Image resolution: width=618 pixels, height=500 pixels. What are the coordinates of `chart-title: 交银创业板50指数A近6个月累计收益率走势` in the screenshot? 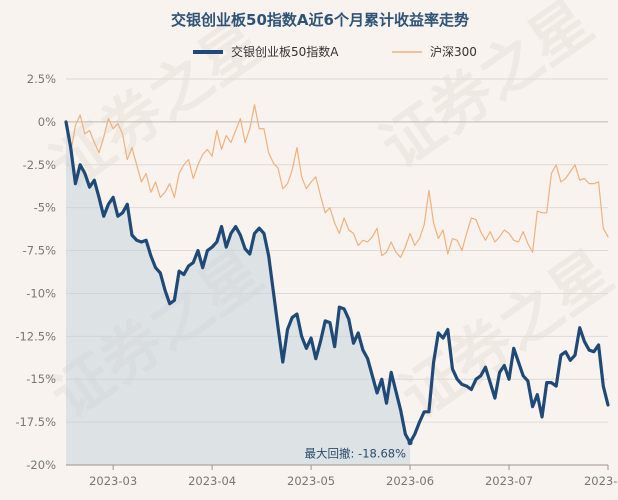 It's located at (320, 20).